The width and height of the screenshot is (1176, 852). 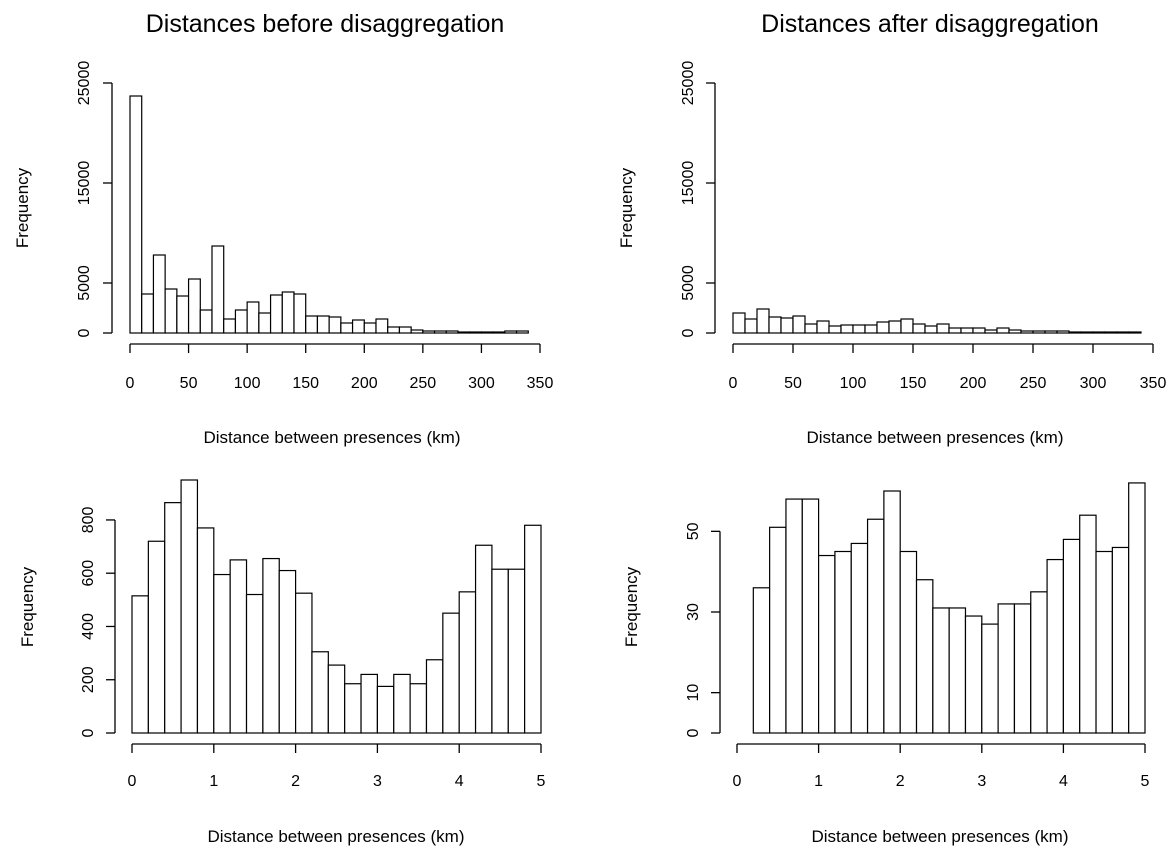 What do you see at coordinates (818, 781) in the screenshot?
I see `x-tick-label: 1` at bounding box center [818, 781].